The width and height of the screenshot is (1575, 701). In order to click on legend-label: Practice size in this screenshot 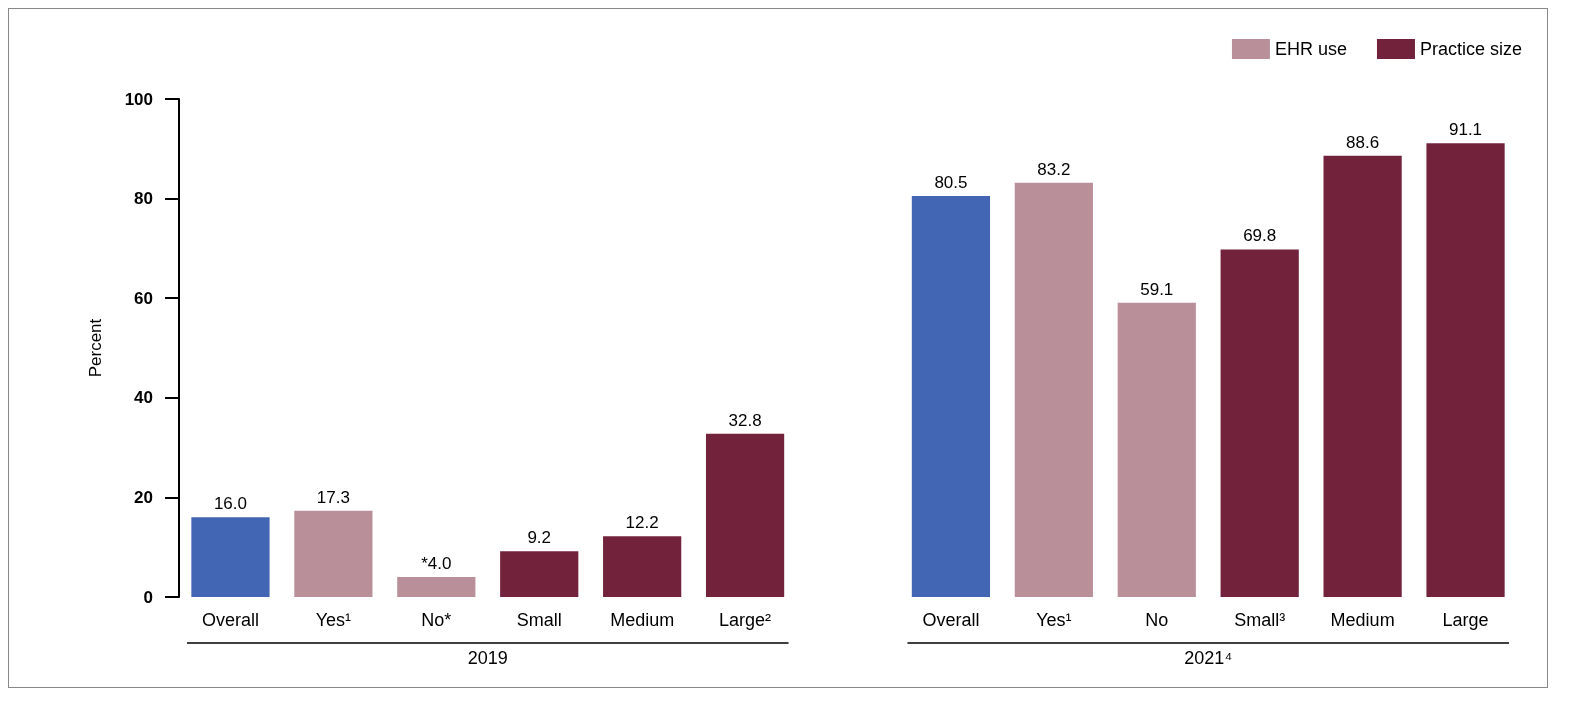, I will do `click(1471, 49)`.